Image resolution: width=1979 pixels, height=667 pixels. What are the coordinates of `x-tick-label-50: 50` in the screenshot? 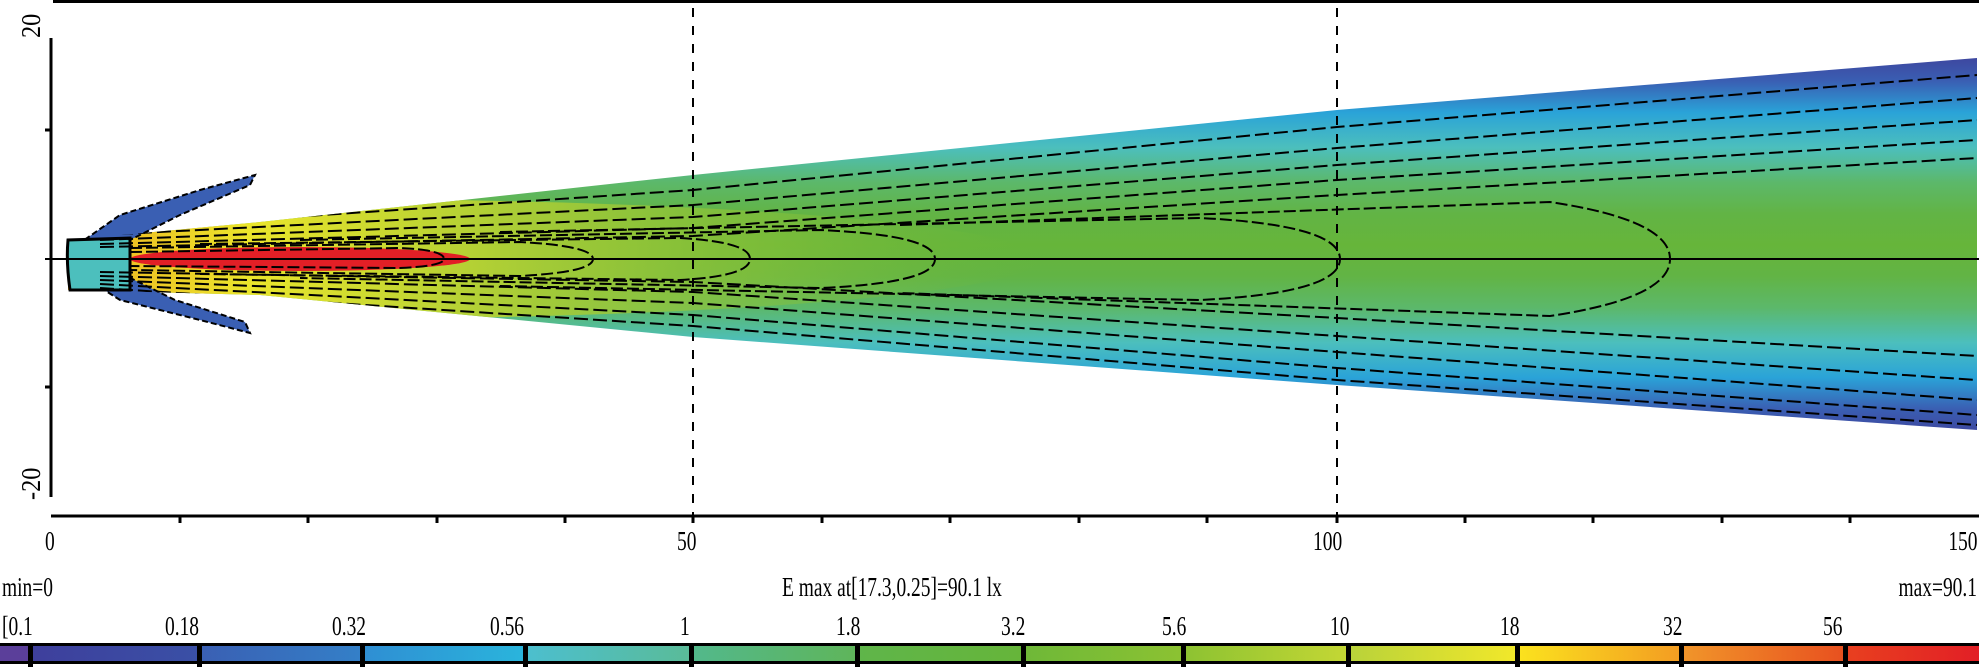 It's located at (687, 541).